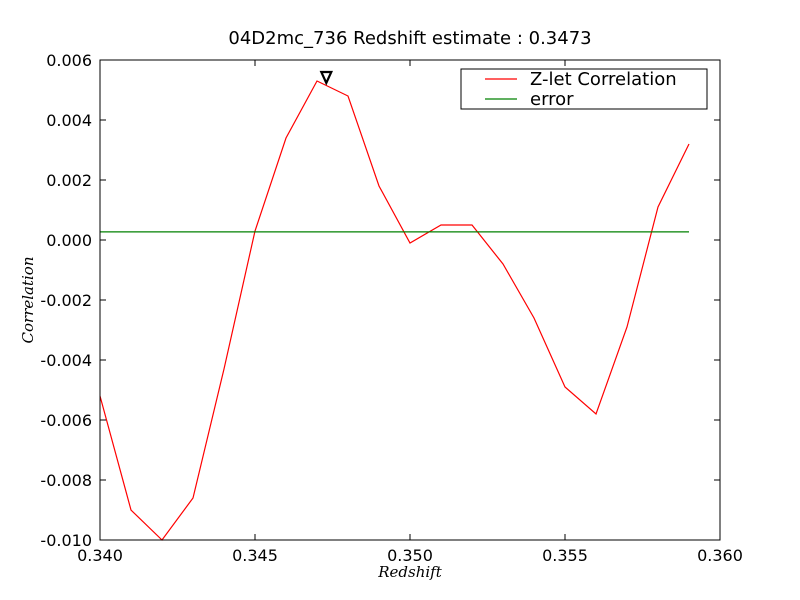 This screenshot has height=600, width=800. I want to click on y-tick-label: 0.002, so click(69, 180).